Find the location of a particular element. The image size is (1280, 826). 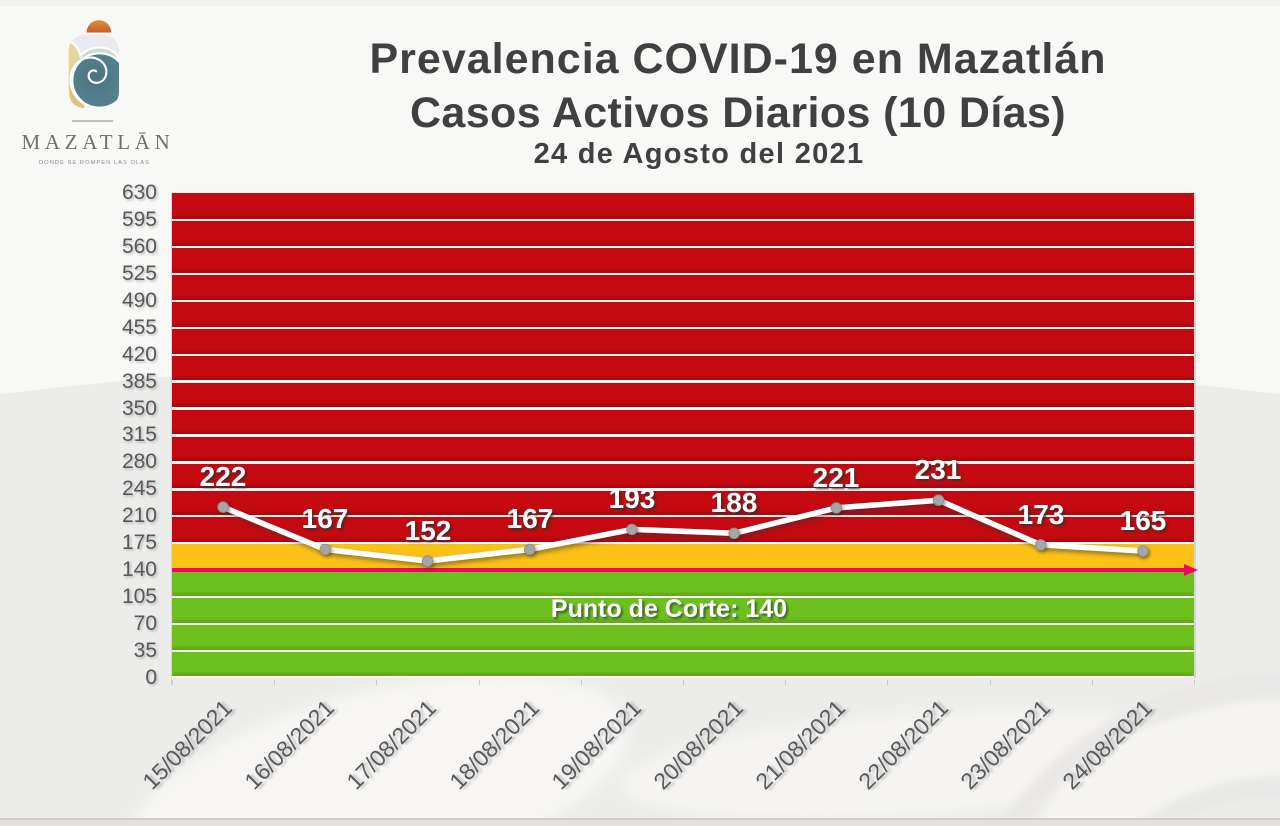

svg-text: MAZATLĀN is located at coordinates (97, 142).